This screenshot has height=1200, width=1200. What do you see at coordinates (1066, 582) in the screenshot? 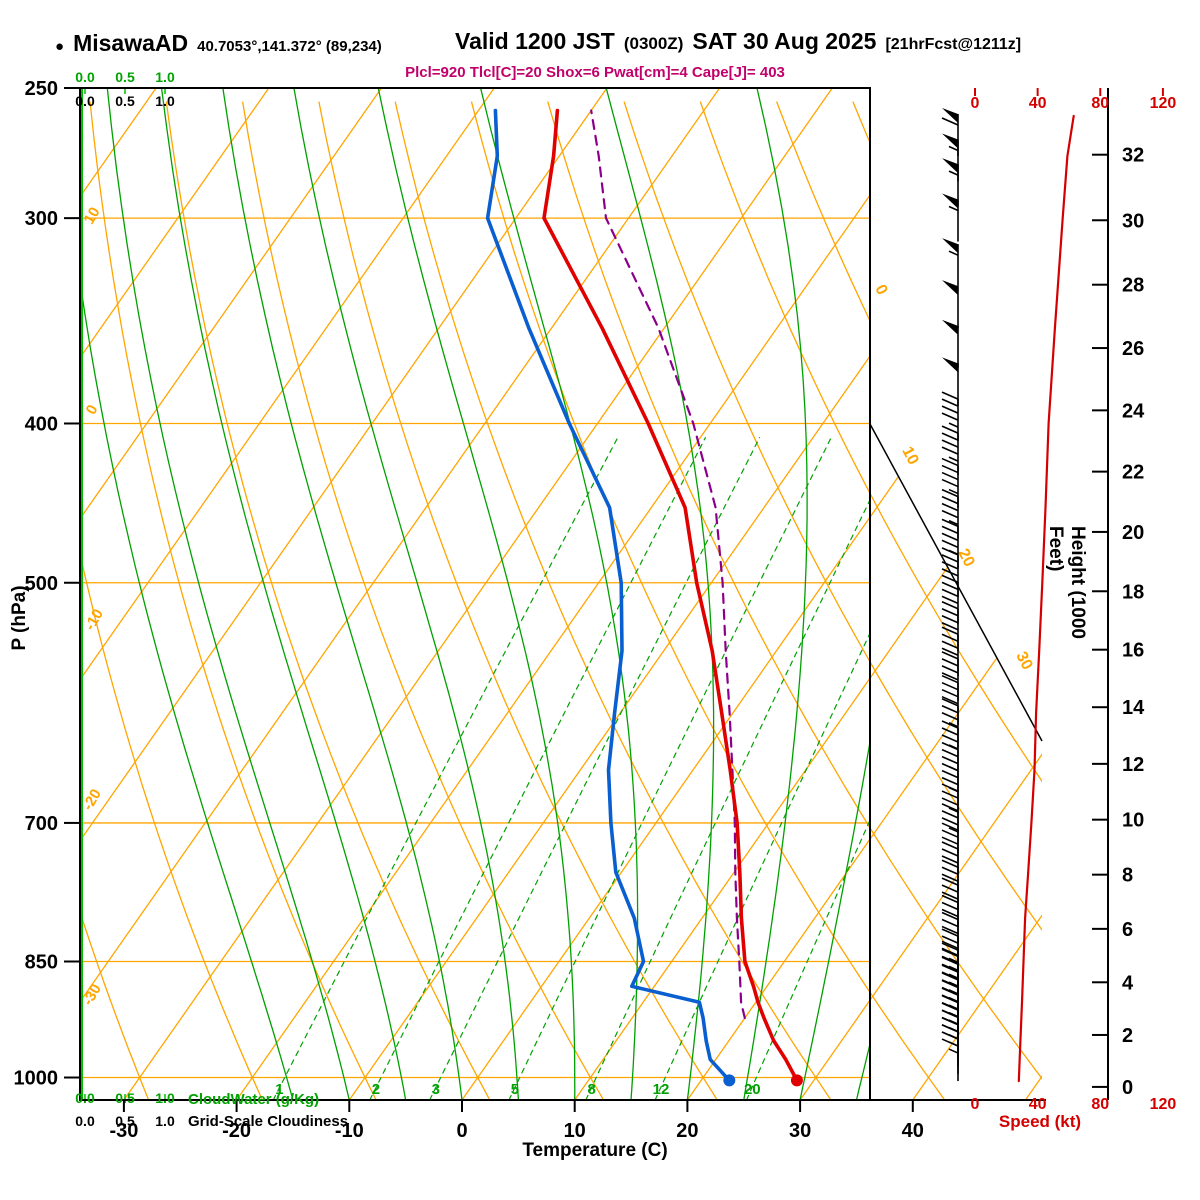
I see `height-axis-title: Height (1000 Feet)` at bounding box center [1066, 582].